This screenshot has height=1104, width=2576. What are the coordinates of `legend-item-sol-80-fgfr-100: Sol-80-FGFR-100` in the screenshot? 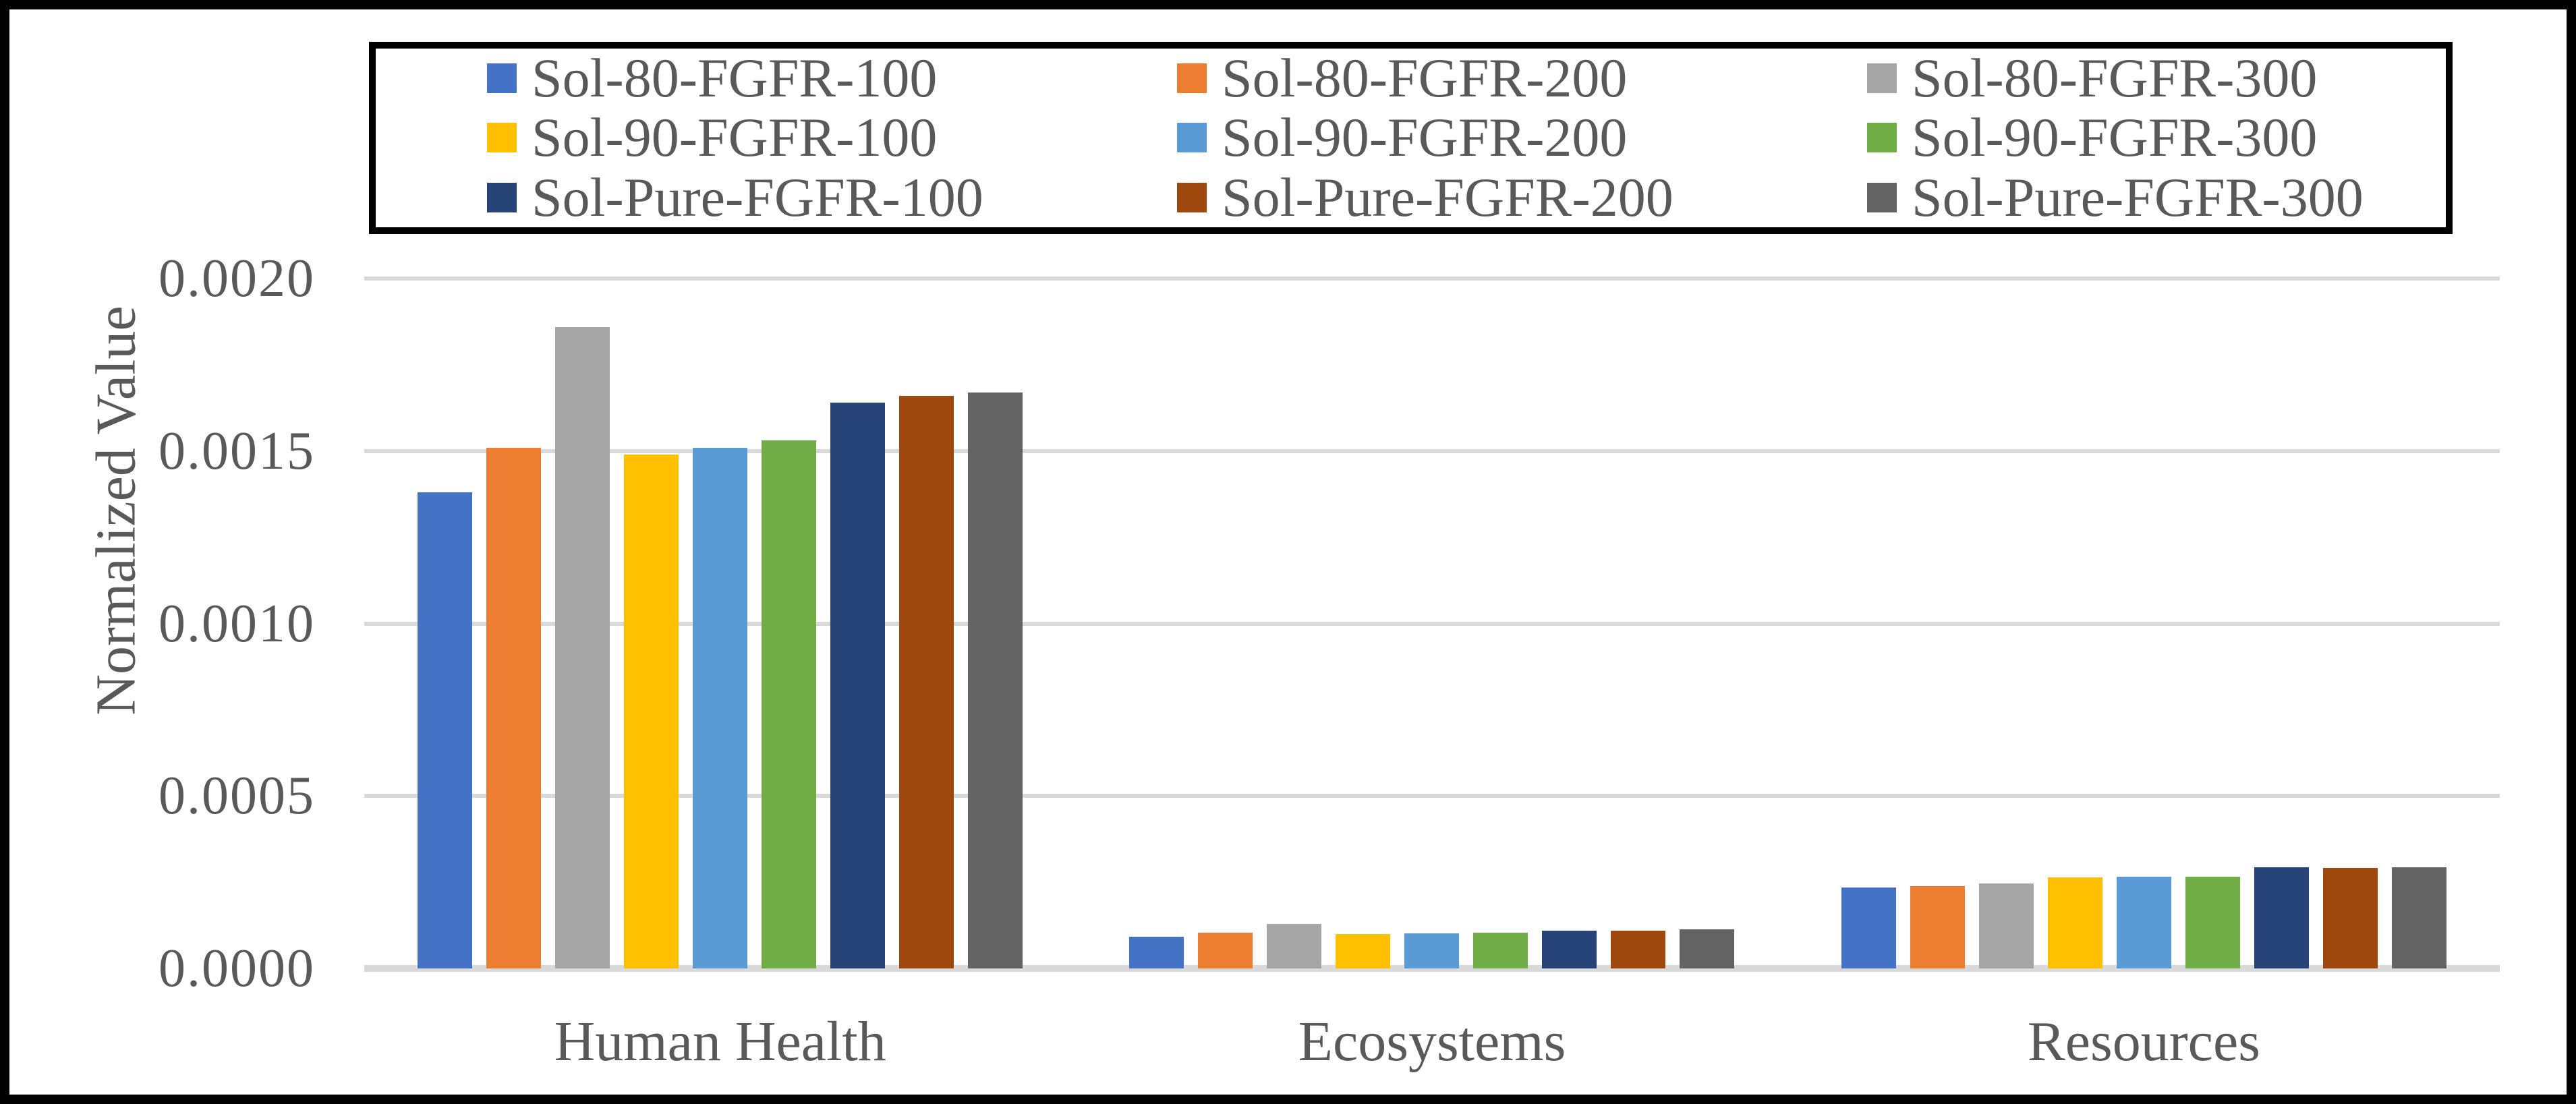 It's located at (721, 78).